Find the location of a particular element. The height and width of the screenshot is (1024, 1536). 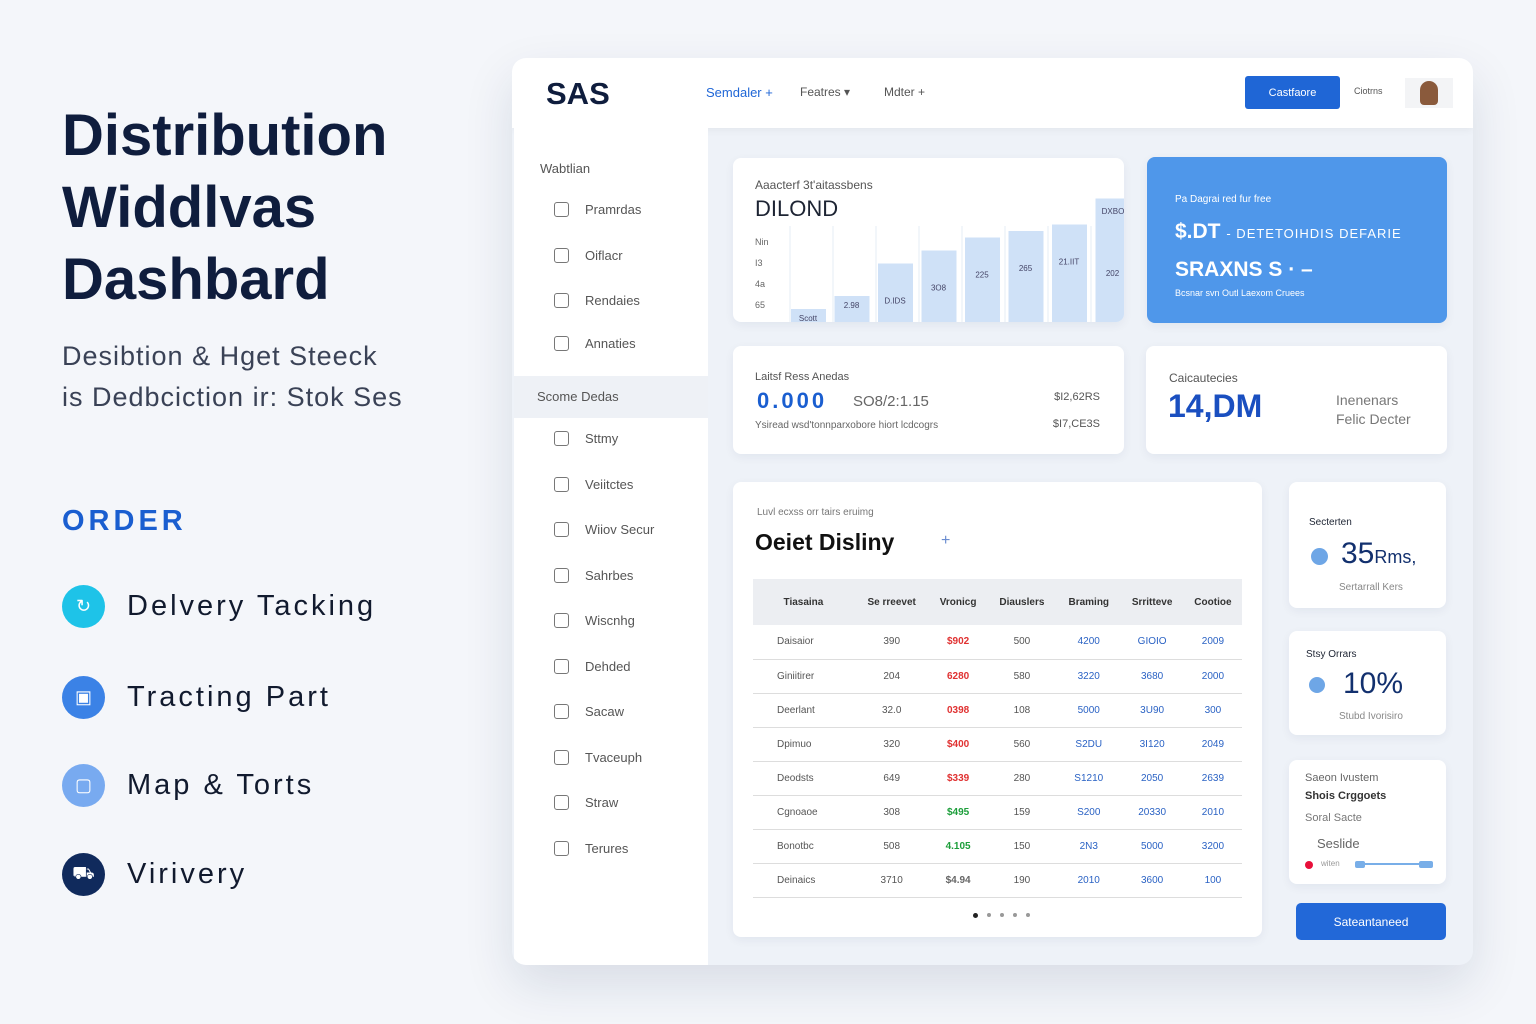

sidebar-section-active: Scome Dedas is located at coordinates (611, 397).